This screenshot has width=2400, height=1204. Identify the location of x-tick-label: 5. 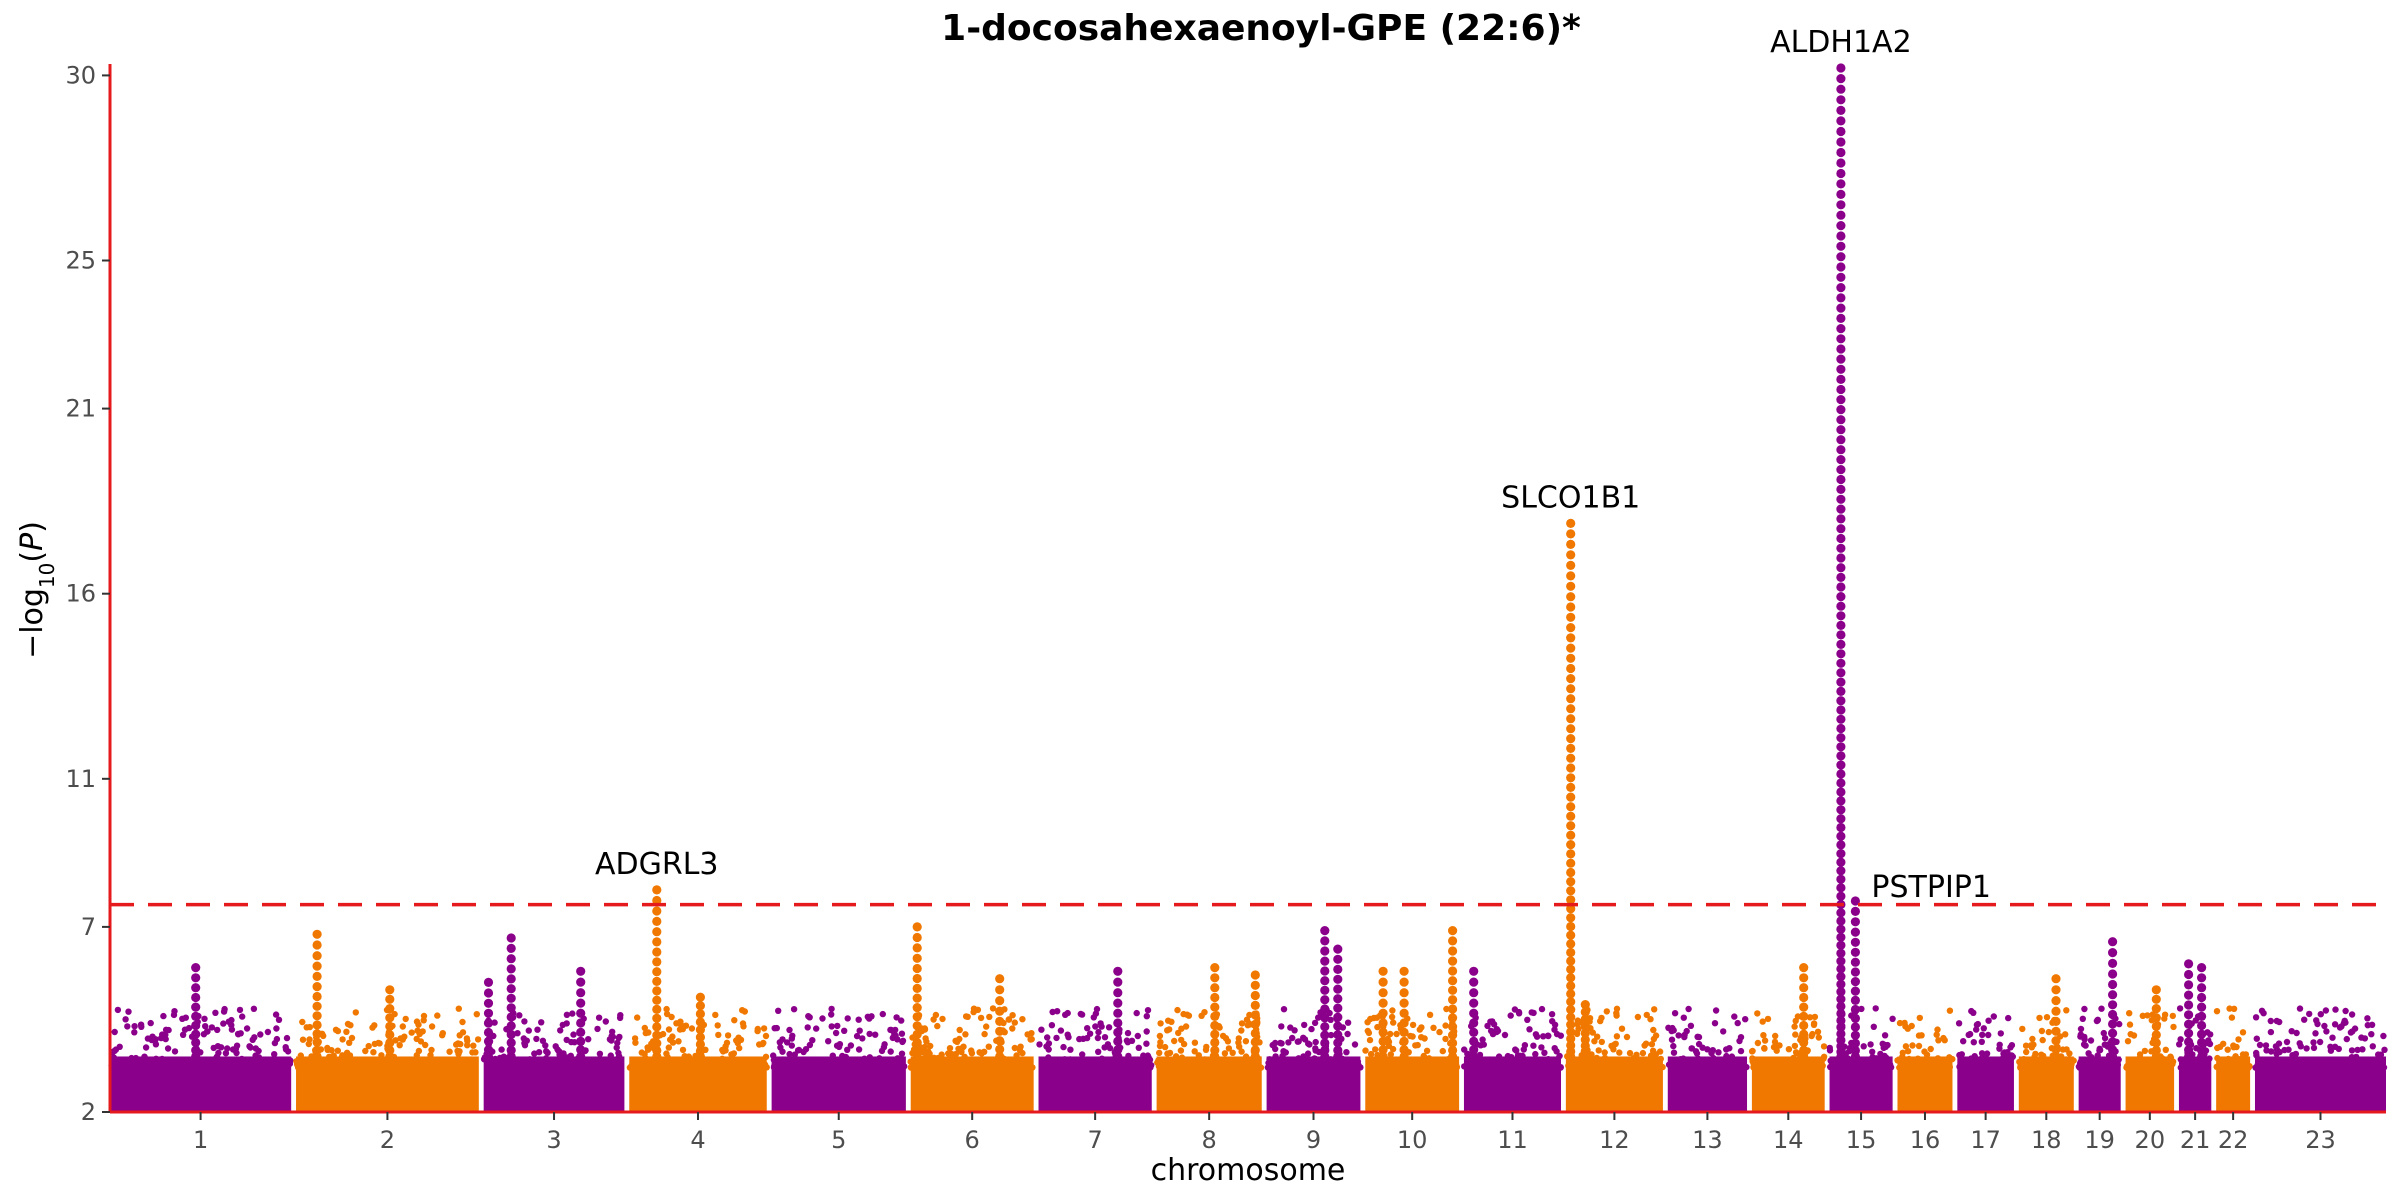
(838, 1140).